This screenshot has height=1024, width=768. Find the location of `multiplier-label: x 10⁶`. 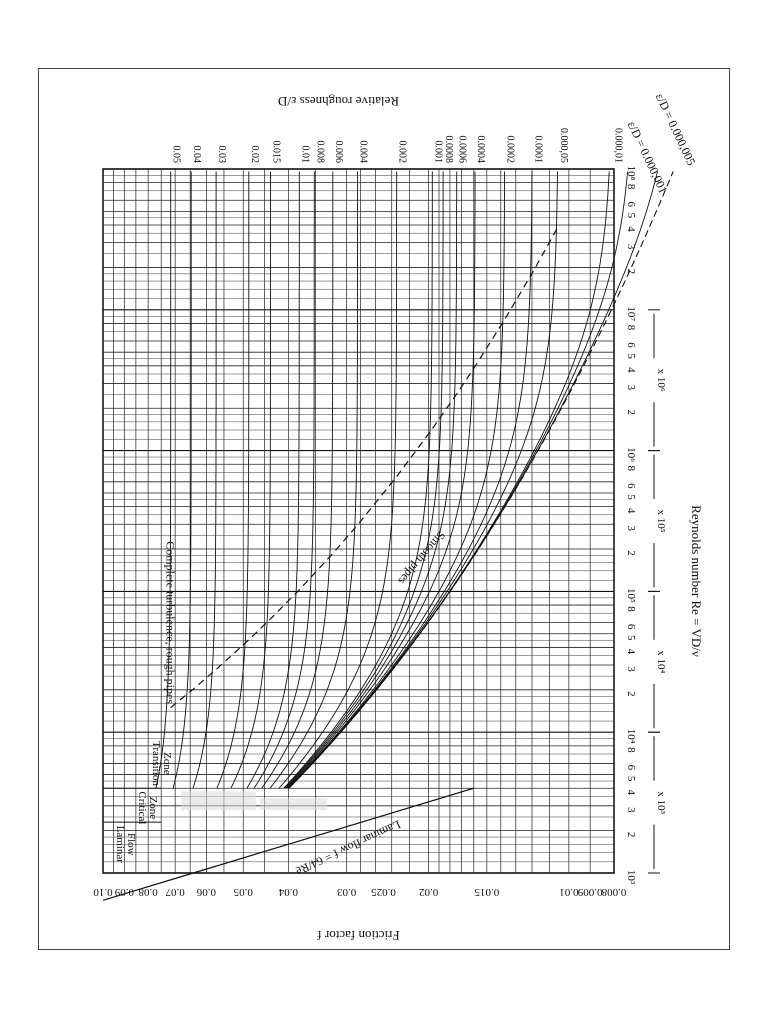

multiplier-label: x 10⁶ is located at coordinates (661, 380).